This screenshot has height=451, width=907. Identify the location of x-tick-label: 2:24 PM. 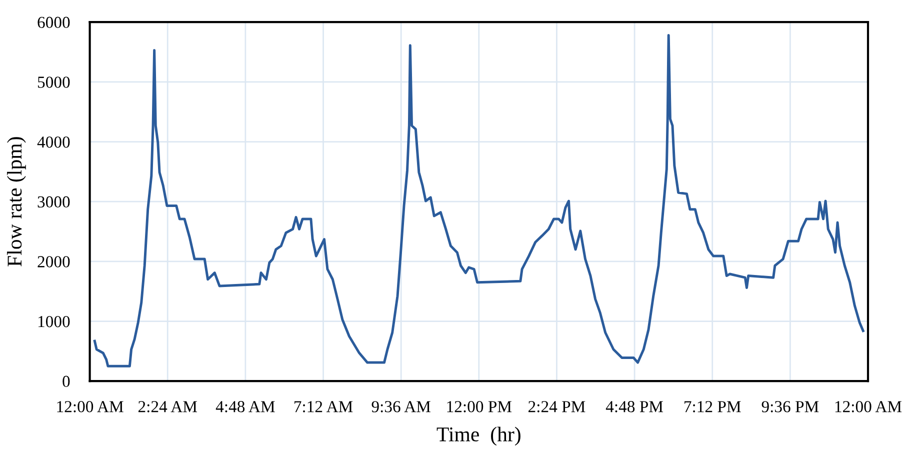
(557, 406).